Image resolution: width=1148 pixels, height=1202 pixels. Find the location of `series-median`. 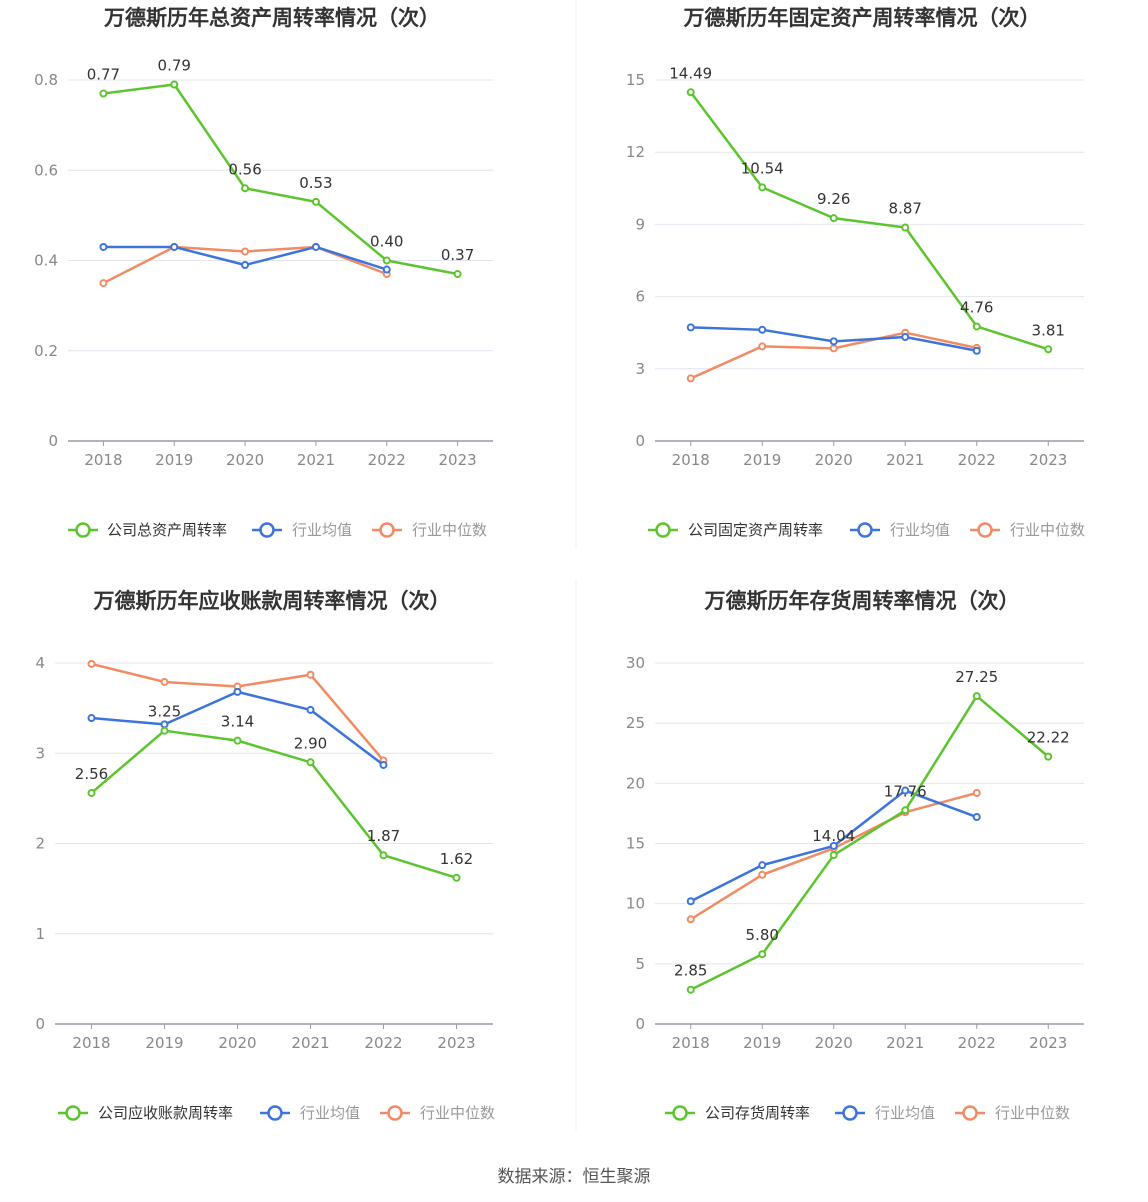

series-median is located at coordinates (237, 712).